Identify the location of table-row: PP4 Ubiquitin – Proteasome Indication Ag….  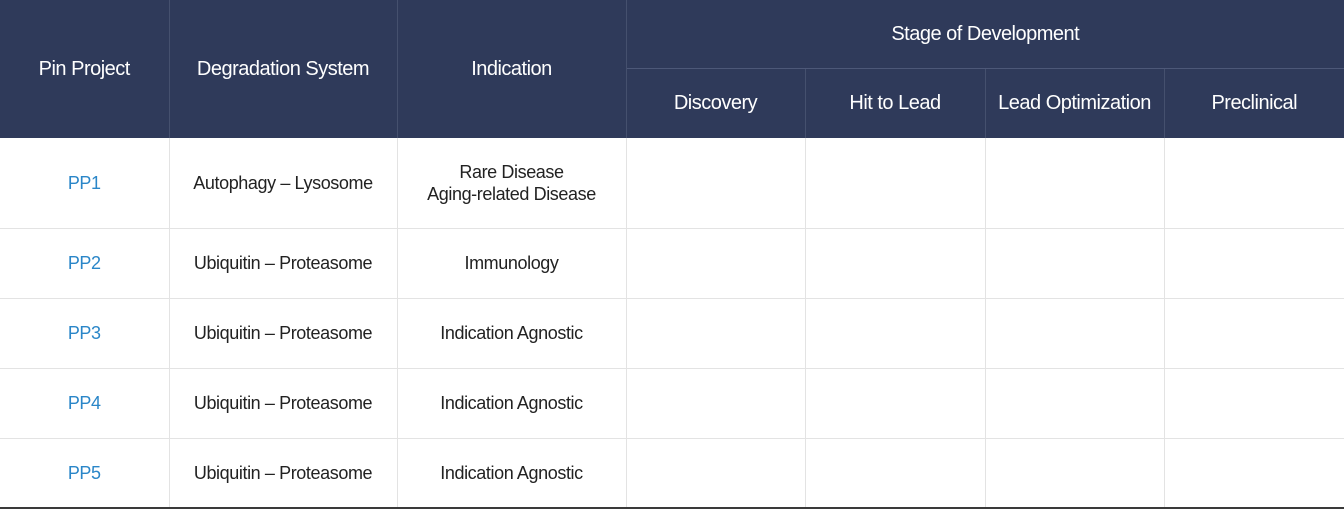
(672, 403).